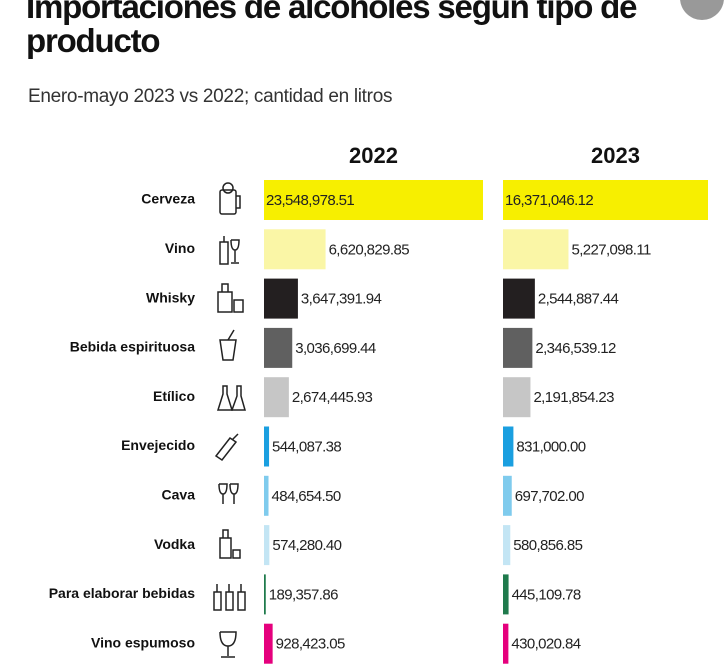 The image size is (724, 672). I want to click on corner-button, so click(702, 10).